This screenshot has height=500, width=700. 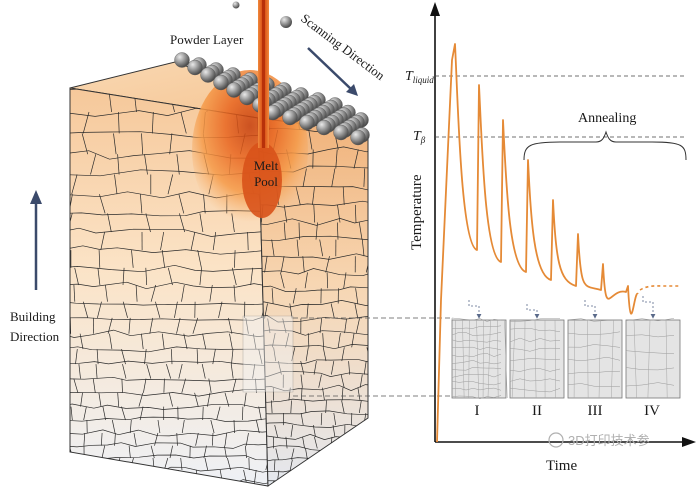 I want to click on stage-label-ii: II, so click(x=537, y=411).